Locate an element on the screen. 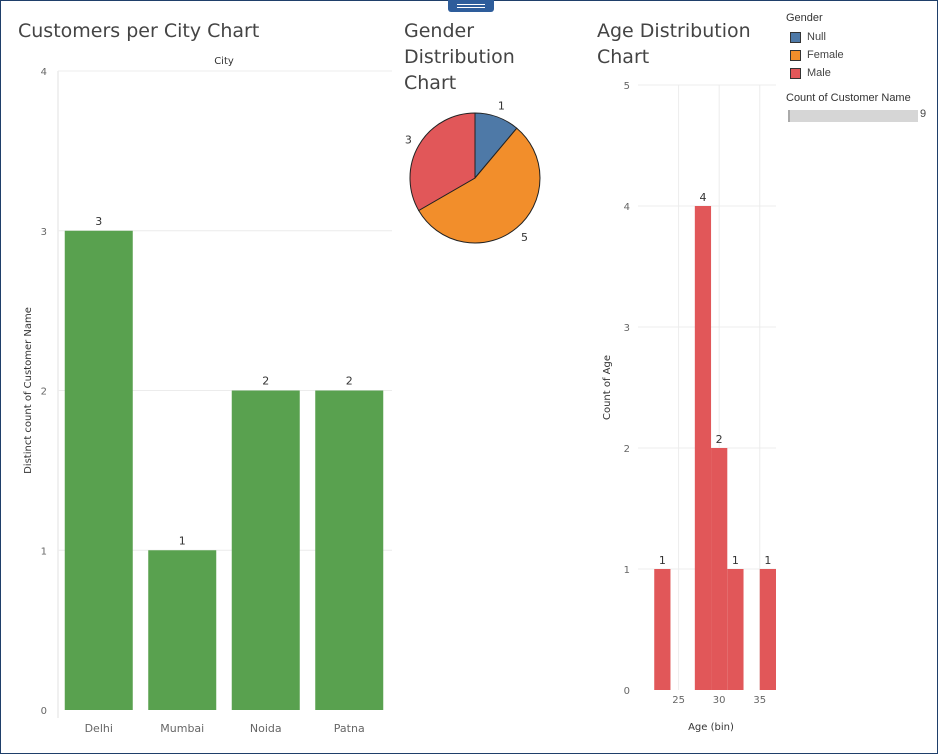  legend-item-male: Male is located at coordinates (860, 73).